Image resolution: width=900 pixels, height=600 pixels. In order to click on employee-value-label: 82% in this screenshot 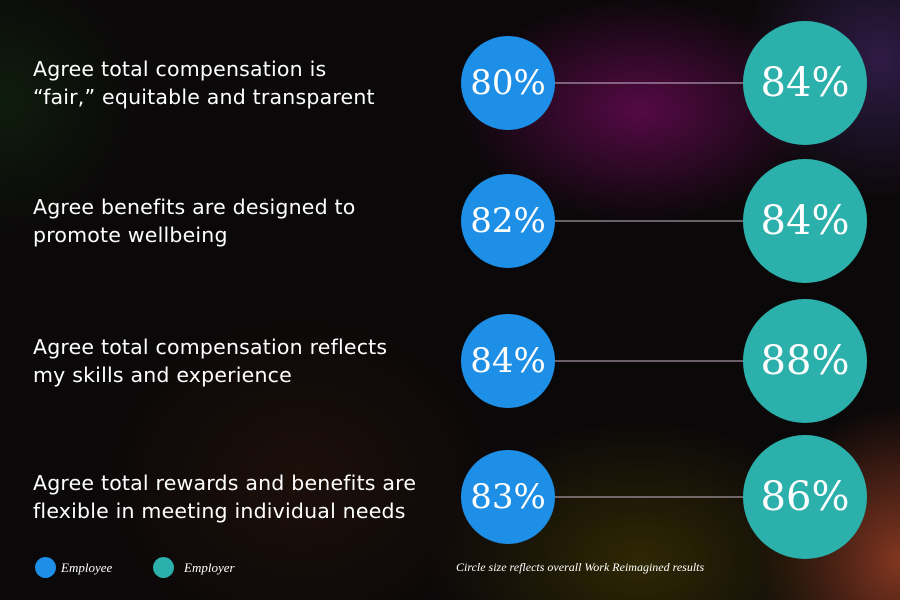, I will do `click(508, 221)`.